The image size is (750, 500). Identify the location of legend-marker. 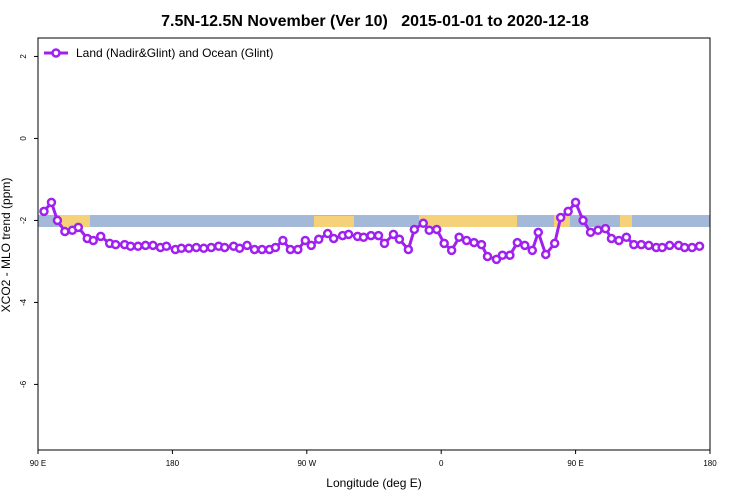
(56, 53).